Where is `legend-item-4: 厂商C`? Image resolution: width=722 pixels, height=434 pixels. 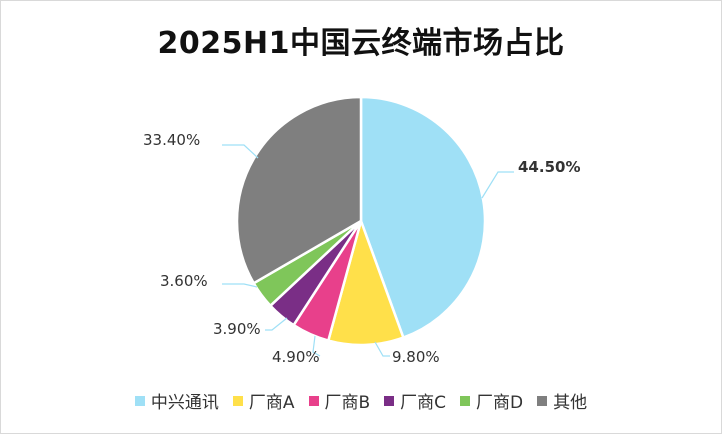
legend-item-4: 厂商C is located at coordinates (415, 400).